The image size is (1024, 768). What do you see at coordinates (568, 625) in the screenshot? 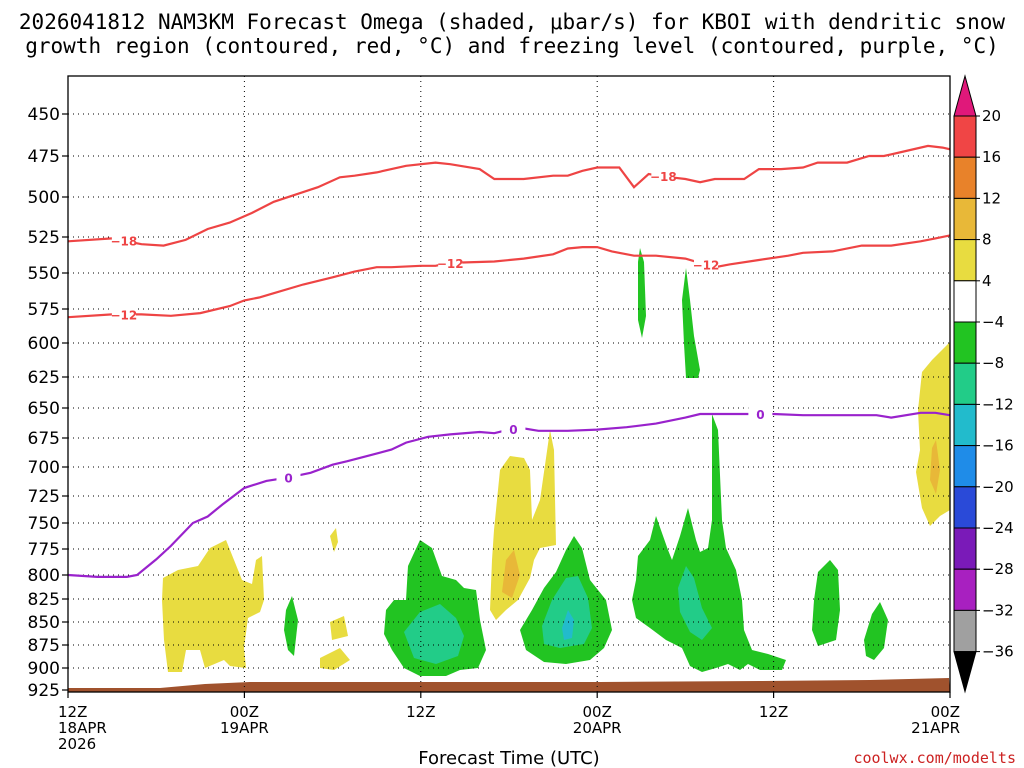
I see `omega-region-cyan-b` at bounding box center [568, 625].